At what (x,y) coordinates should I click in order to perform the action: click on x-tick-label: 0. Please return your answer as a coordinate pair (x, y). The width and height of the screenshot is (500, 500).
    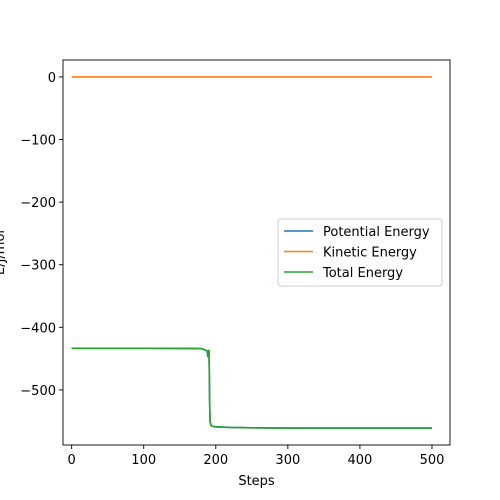
    Looking at the image, I should click on (72, 460).